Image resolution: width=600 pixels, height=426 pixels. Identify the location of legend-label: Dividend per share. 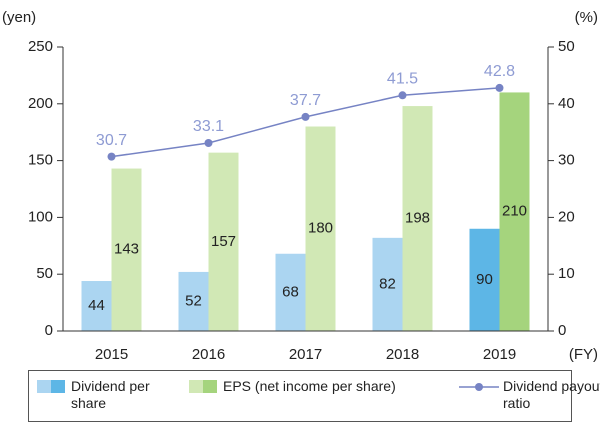
(110, 394).